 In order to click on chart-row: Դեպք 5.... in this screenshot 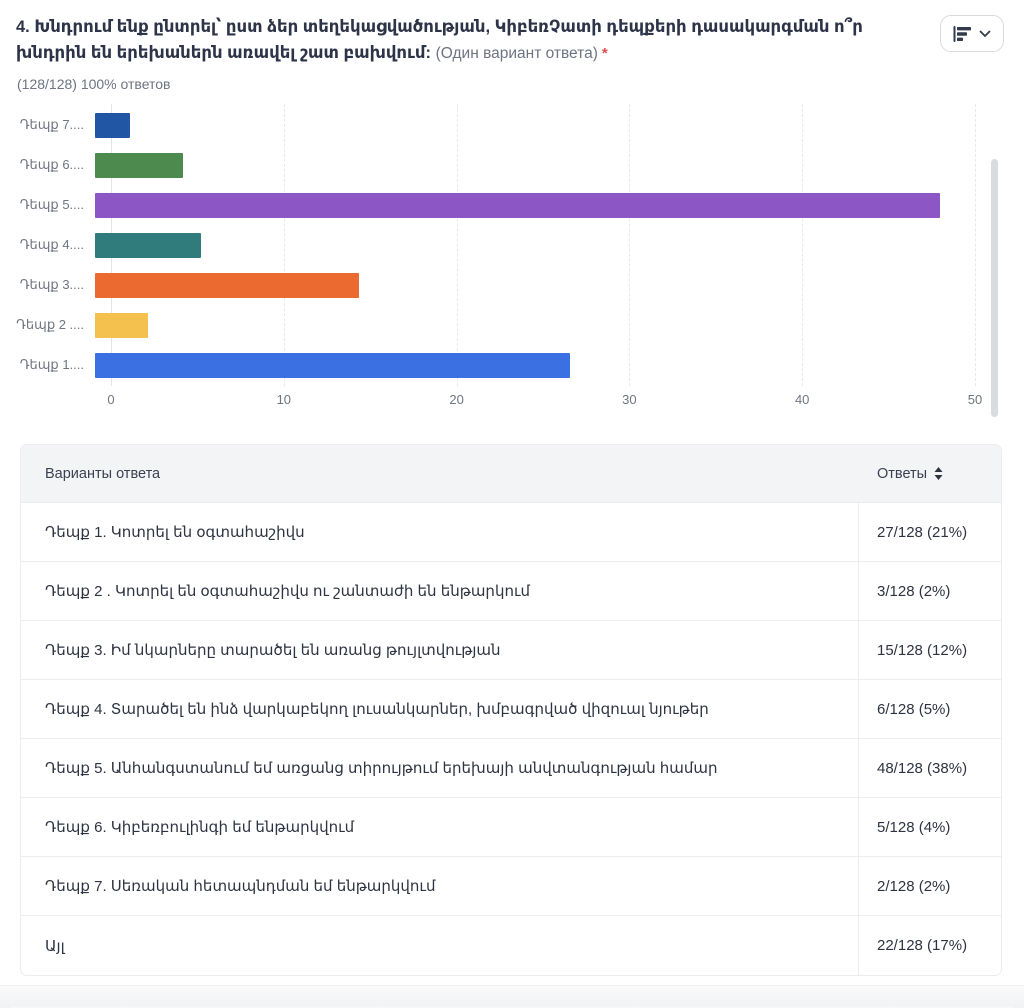, I will do `click(512, 205)`.